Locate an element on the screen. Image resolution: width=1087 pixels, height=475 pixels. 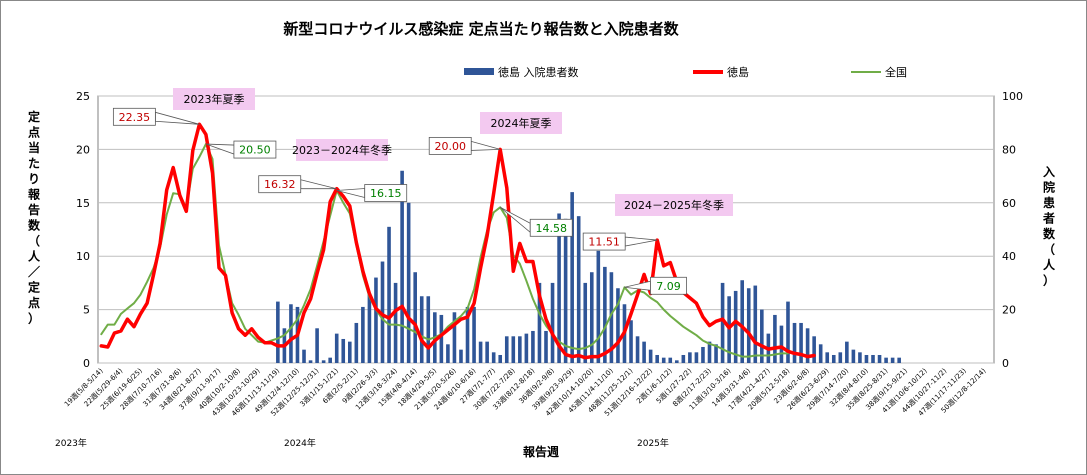
year-label-2025: 2025年 is located at coordinates (653, 443).